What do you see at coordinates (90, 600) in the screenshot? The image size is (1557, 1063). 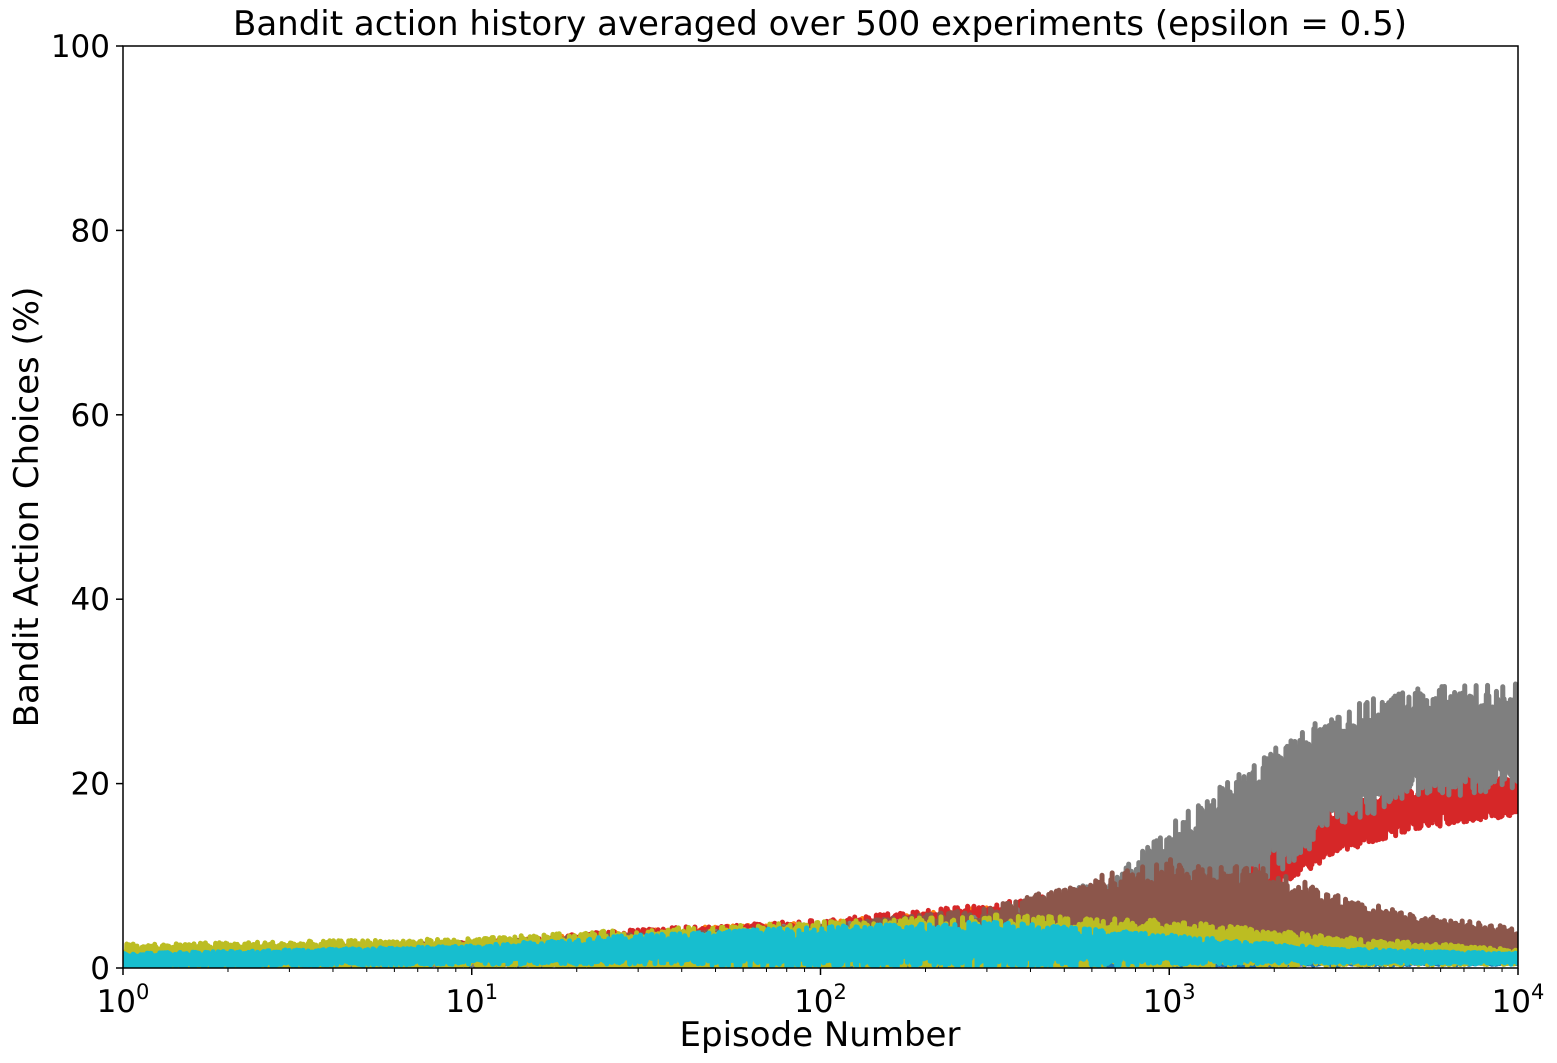 I see `y-tick-label: 40` at bounding box center [90, 600].